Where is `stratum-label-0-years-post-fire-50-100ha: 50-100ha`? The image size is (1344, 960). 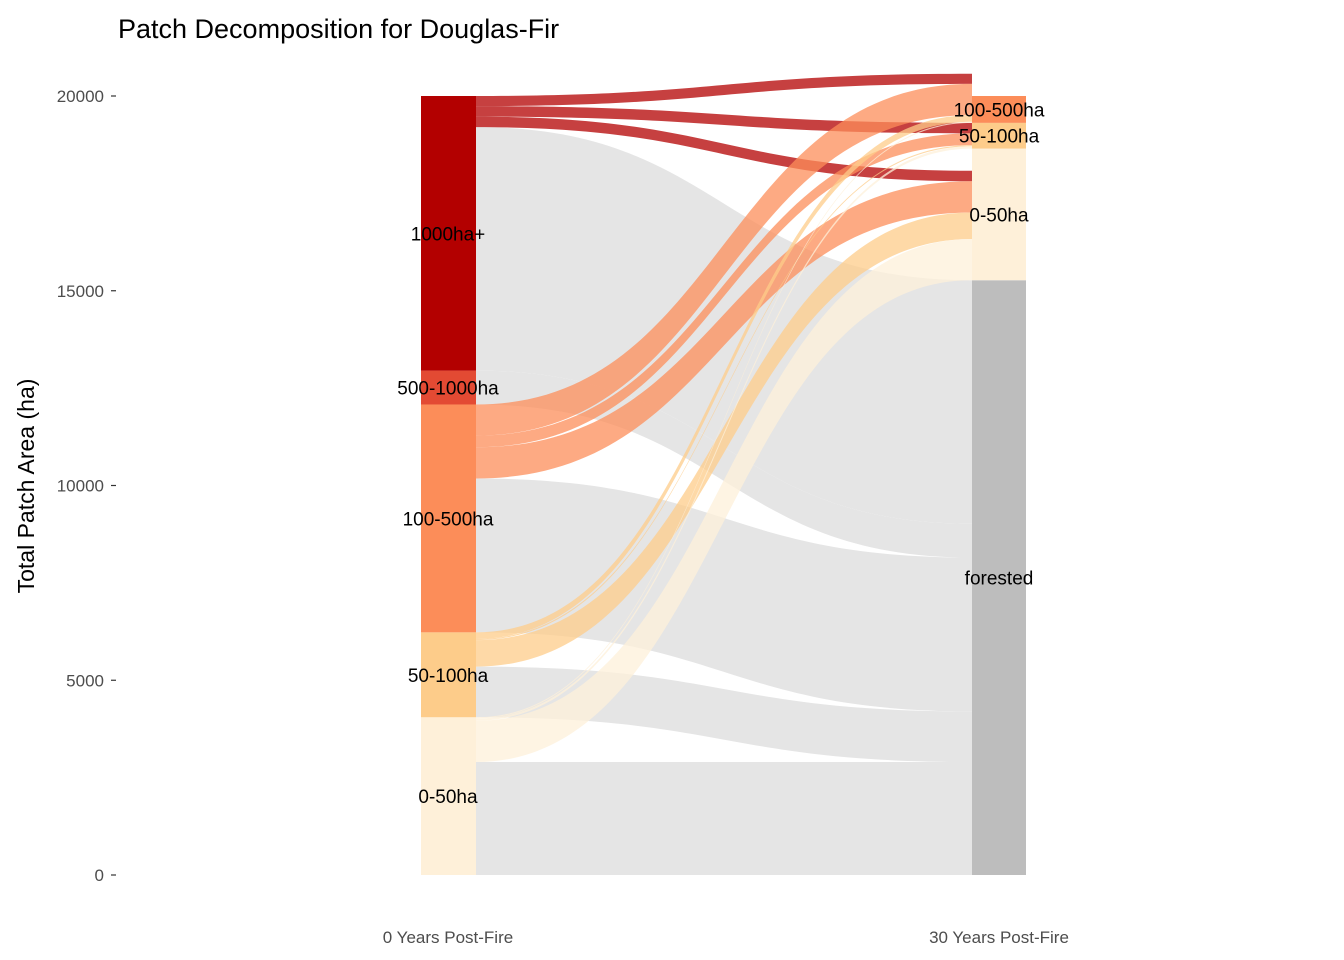
stratum-label-0-years-post-fire-50-100ha: 50-100ha is located at coordinates (448, 676).